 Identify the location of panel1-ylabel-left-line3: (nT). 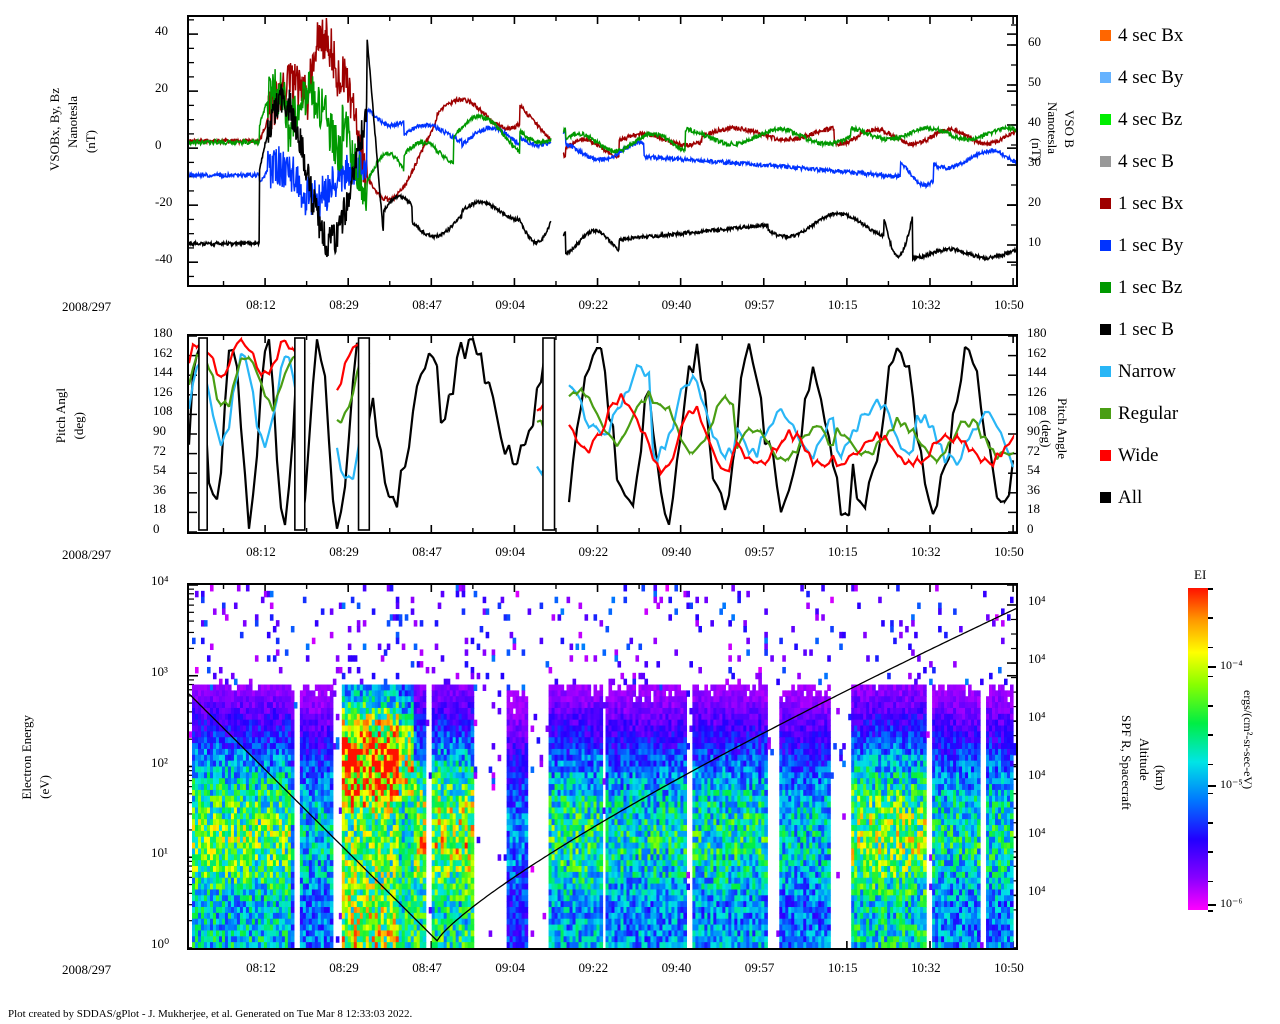
(90, 142).